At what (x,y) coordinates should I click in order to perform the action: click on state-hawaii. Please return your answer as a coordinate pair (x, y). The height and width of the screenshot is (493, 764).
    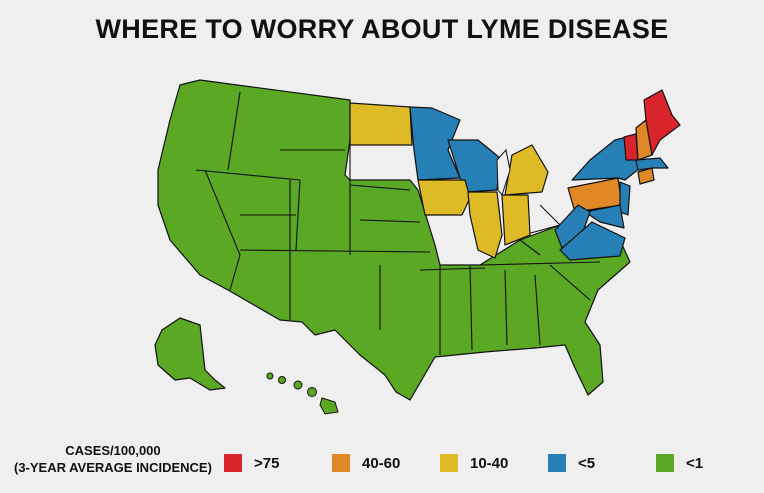
    Looking at the image, I should click on (302, 393).